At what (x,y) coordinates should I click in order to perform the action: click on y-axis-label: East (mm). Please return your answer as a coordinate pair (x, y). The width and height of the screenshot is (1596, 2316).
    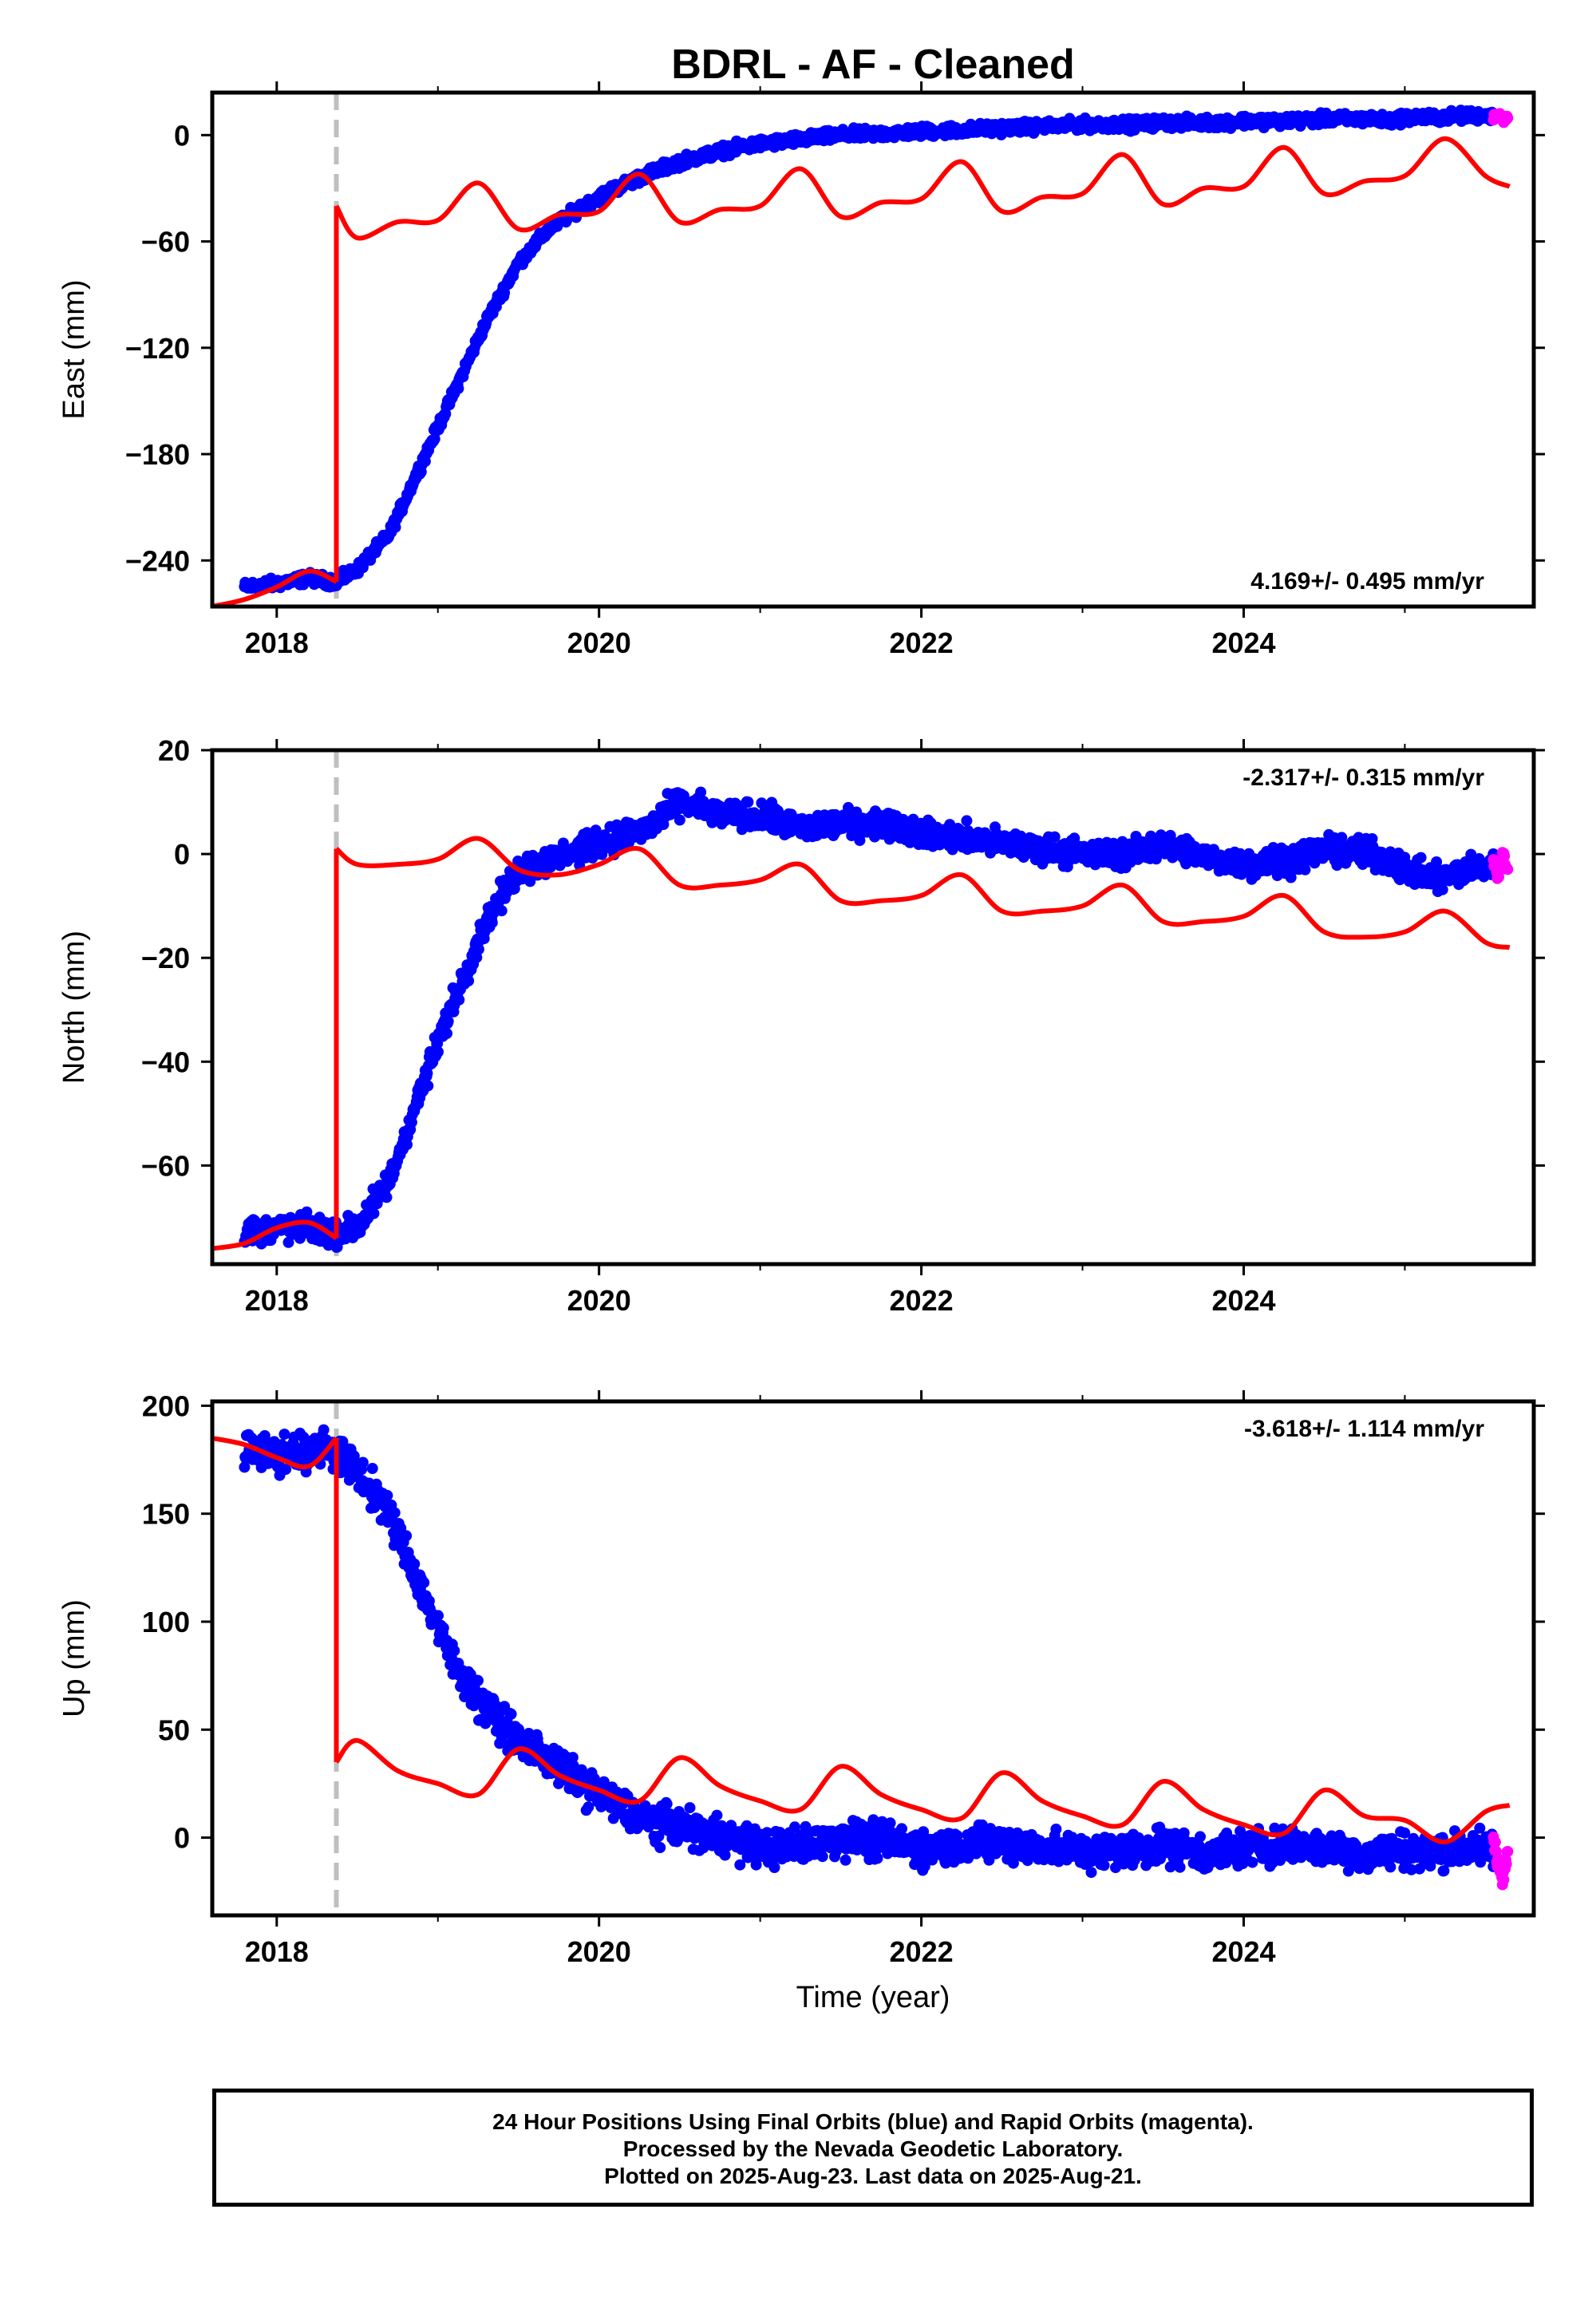
    Looking at the image, I should click on (74, 349).